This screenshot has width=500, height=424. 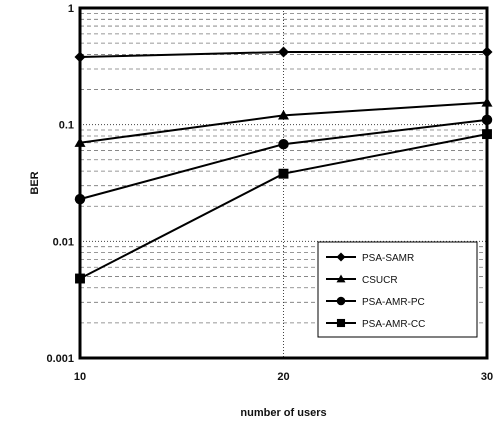 I want to click on legend-item: CSUCR, so click(x=362, y=280).